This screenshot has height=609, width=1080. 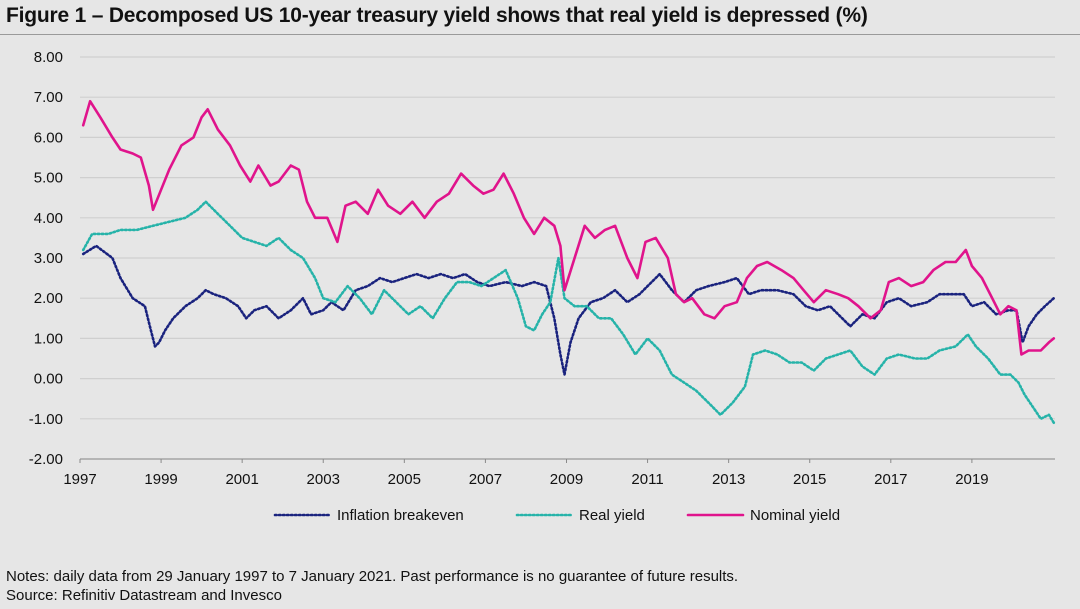 I want to click on y-tick-label: 5.00, so click(x=48, y=178).